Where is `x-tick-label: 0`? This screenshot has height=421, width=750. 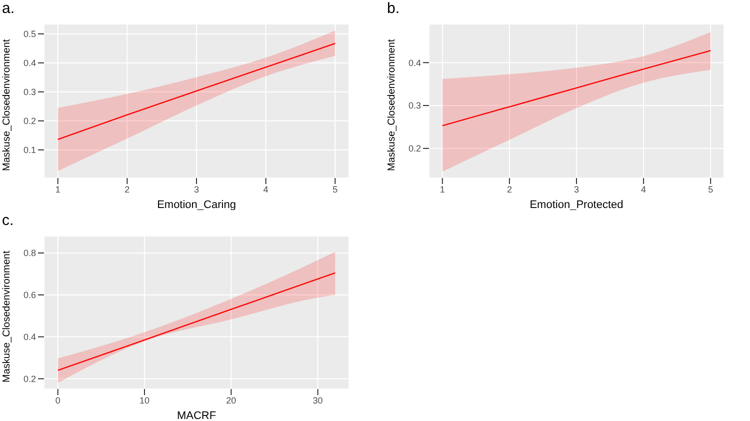
x-tick-label: 0 is located at coordinates (57, 400).